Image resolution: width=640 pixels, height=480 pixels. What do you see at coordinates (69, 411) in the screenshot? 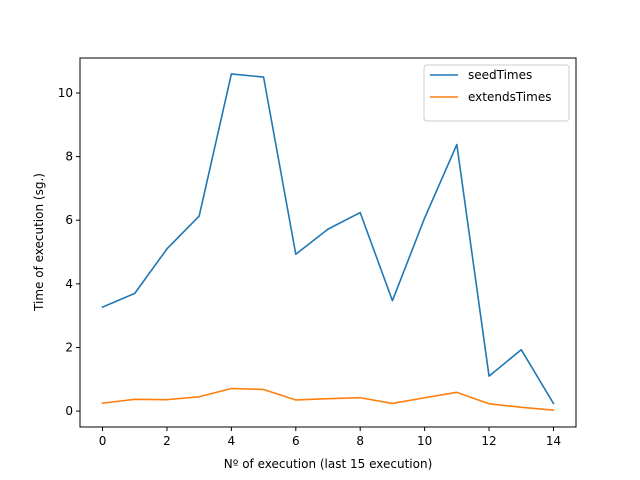
I see `y-tick-label: 0` at bounding box center [69, 411].